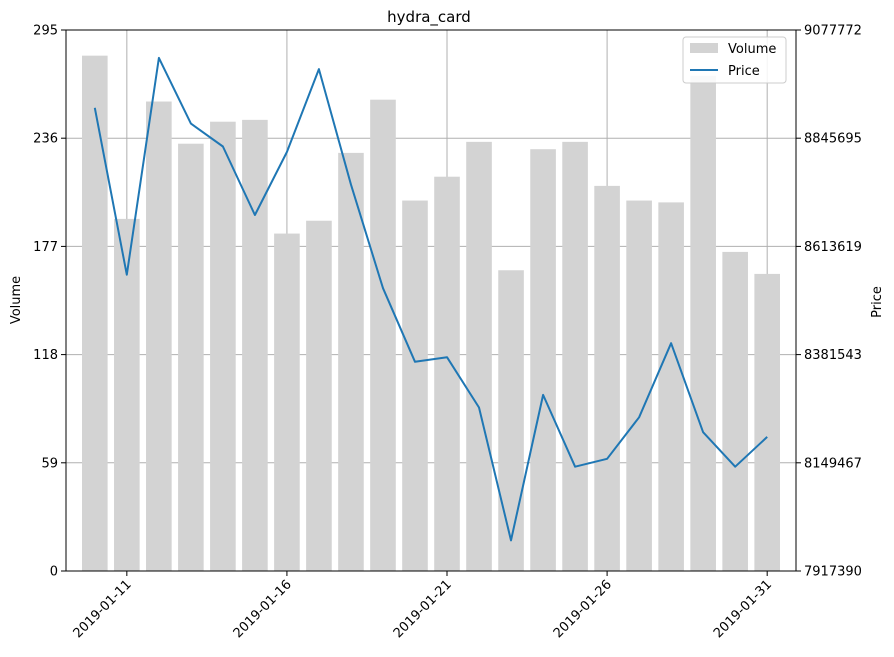  I want to click on right-tick-label: 8613619, so click(833, 247).